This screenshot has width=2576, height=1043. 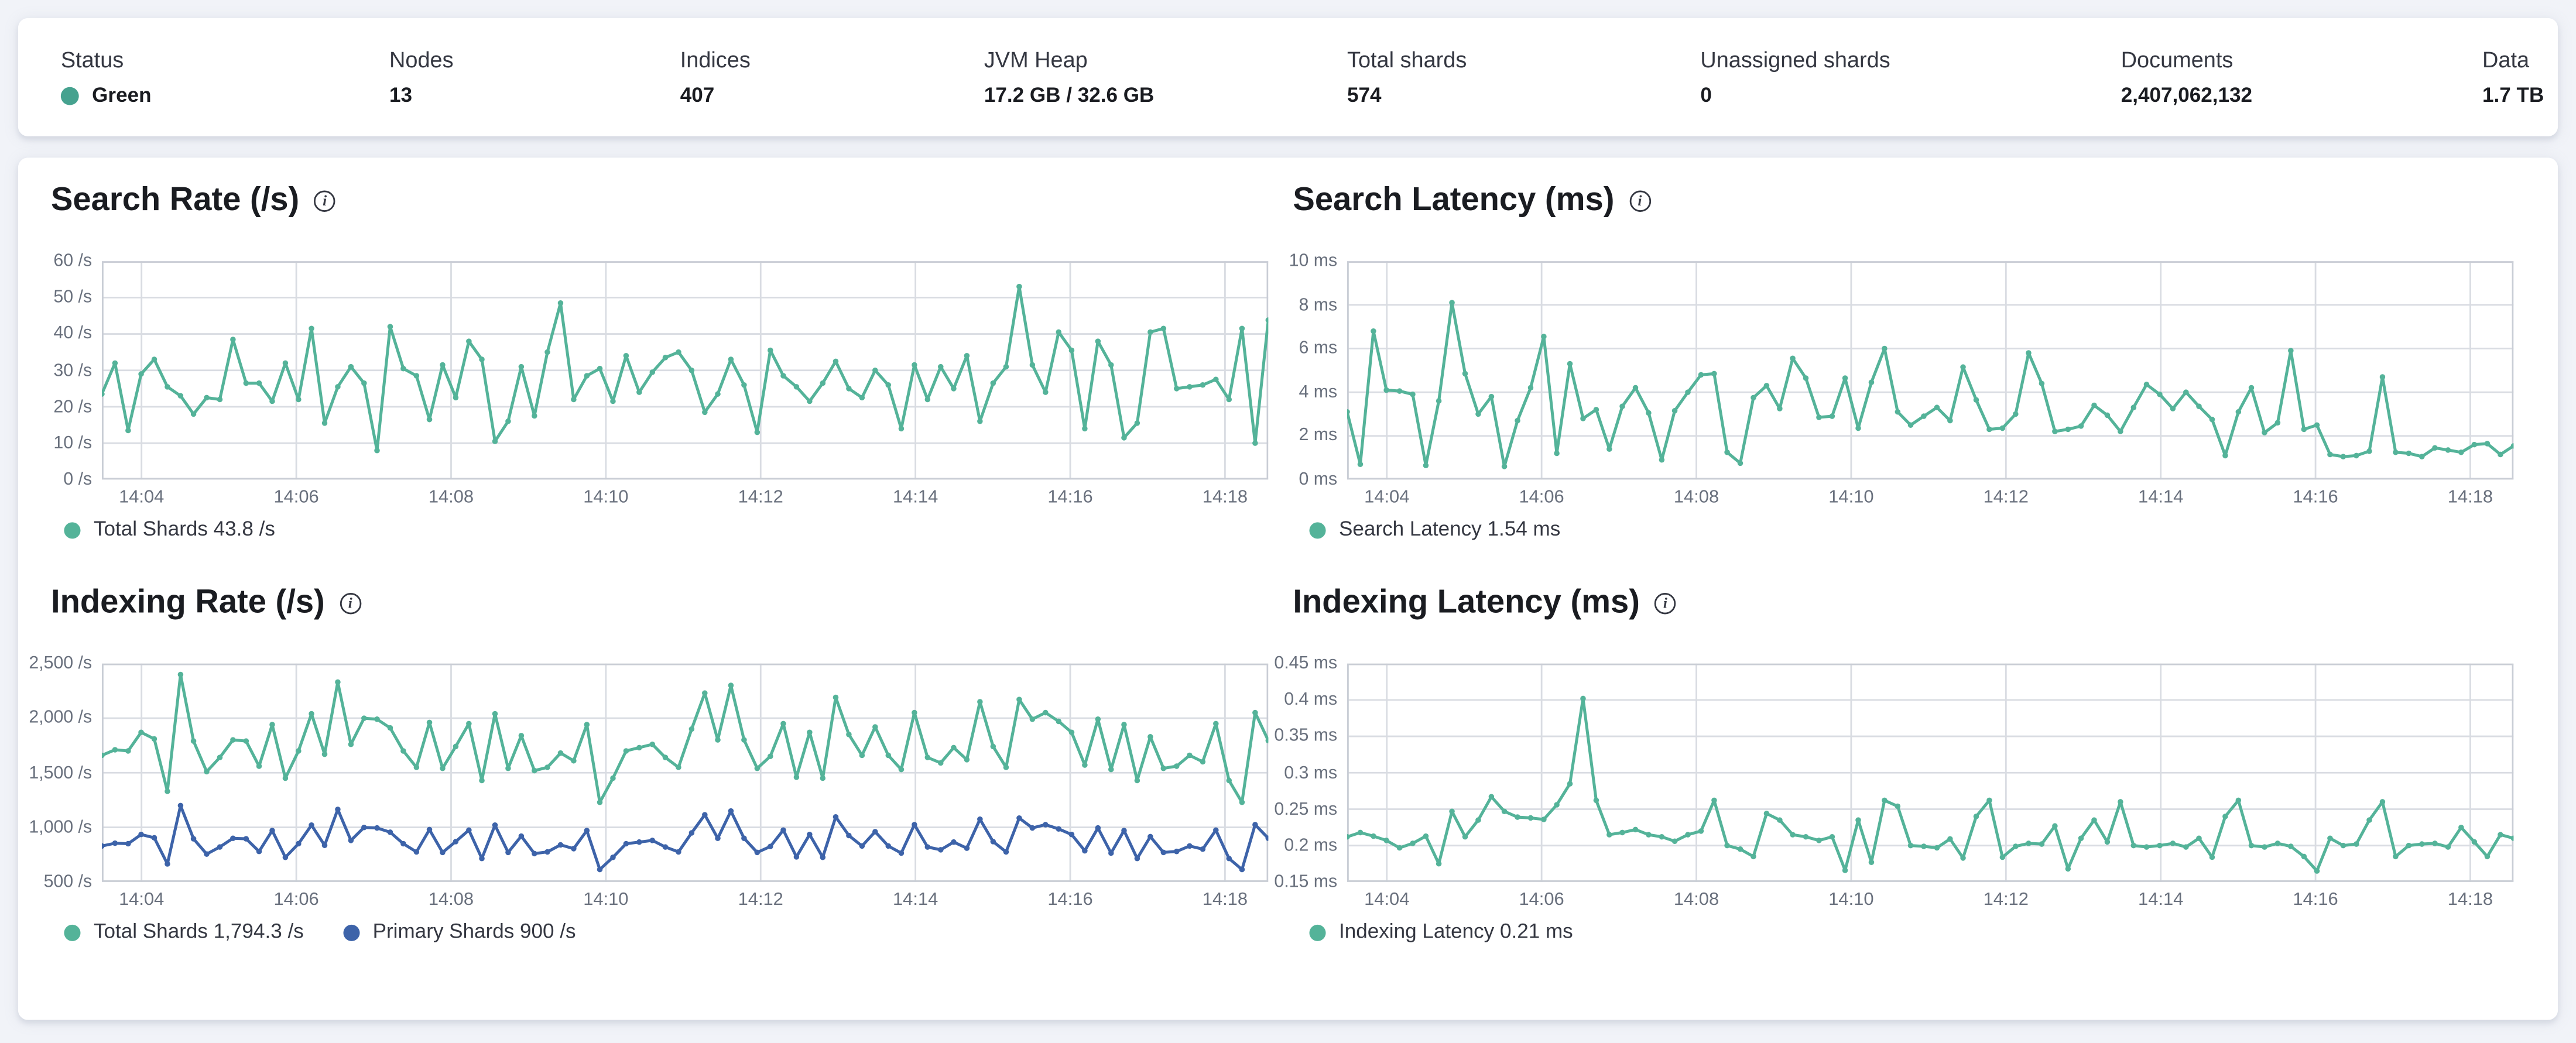 I want to click on chart-title: Indexing Latency (ms), so click(x=1466, y=602).